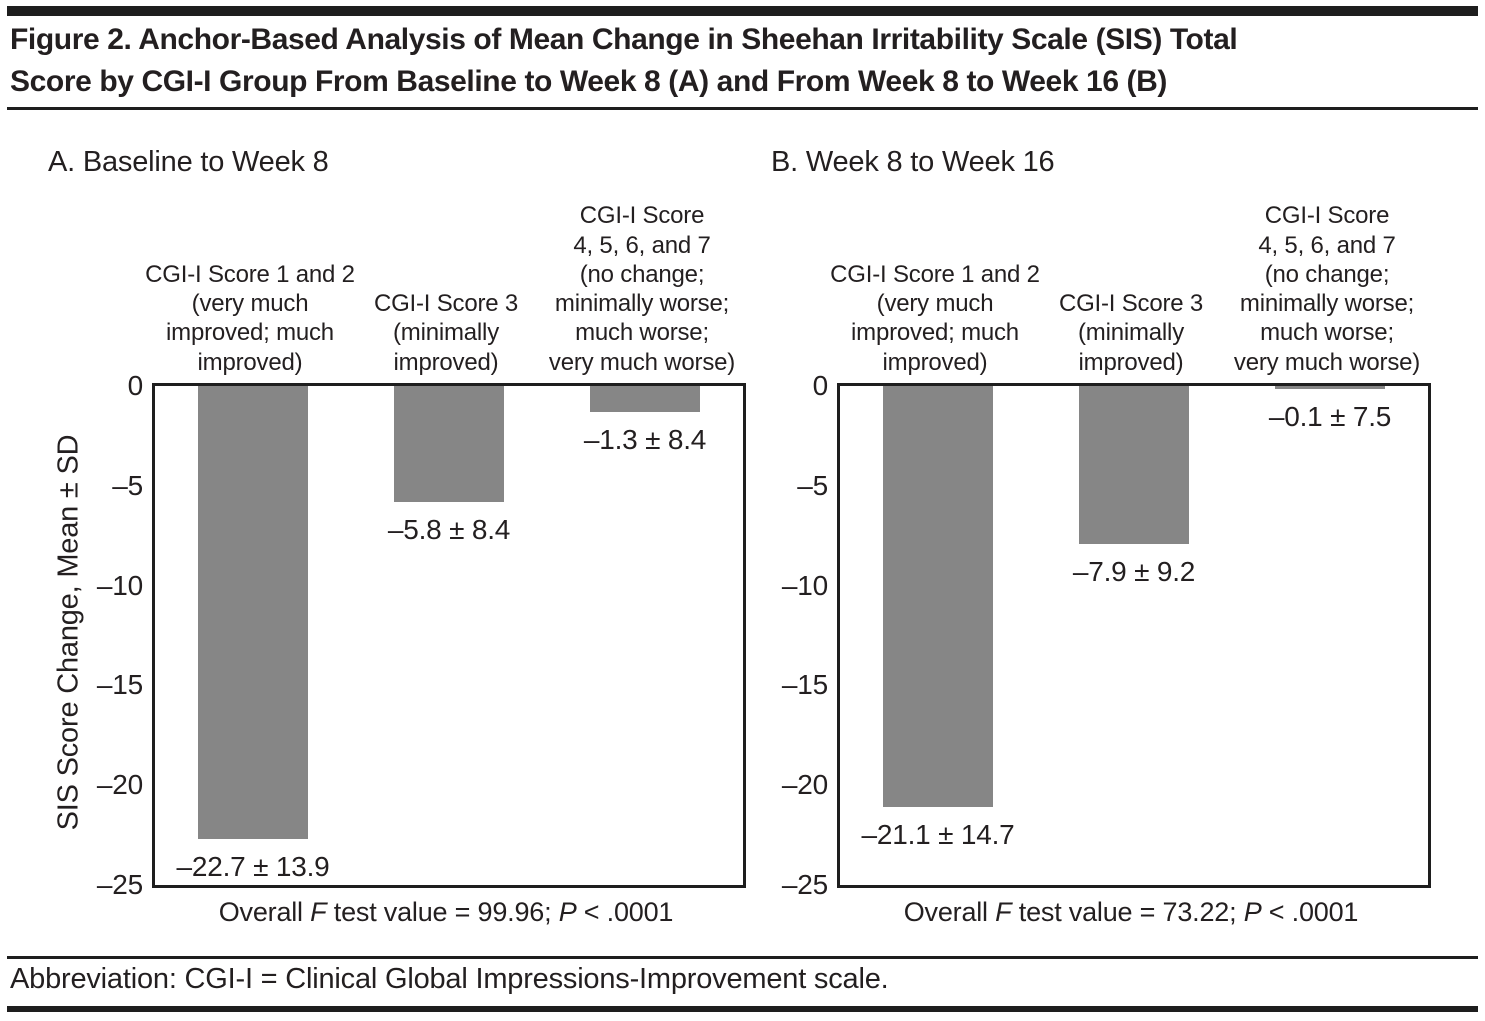 The height and width of the screenshot is (1021, 1485). What do you see at coordinates (645, 439) in the screenshot?
I see `bar-value-label: –1.3 ± 8.4` at bounding box center [645, 439].